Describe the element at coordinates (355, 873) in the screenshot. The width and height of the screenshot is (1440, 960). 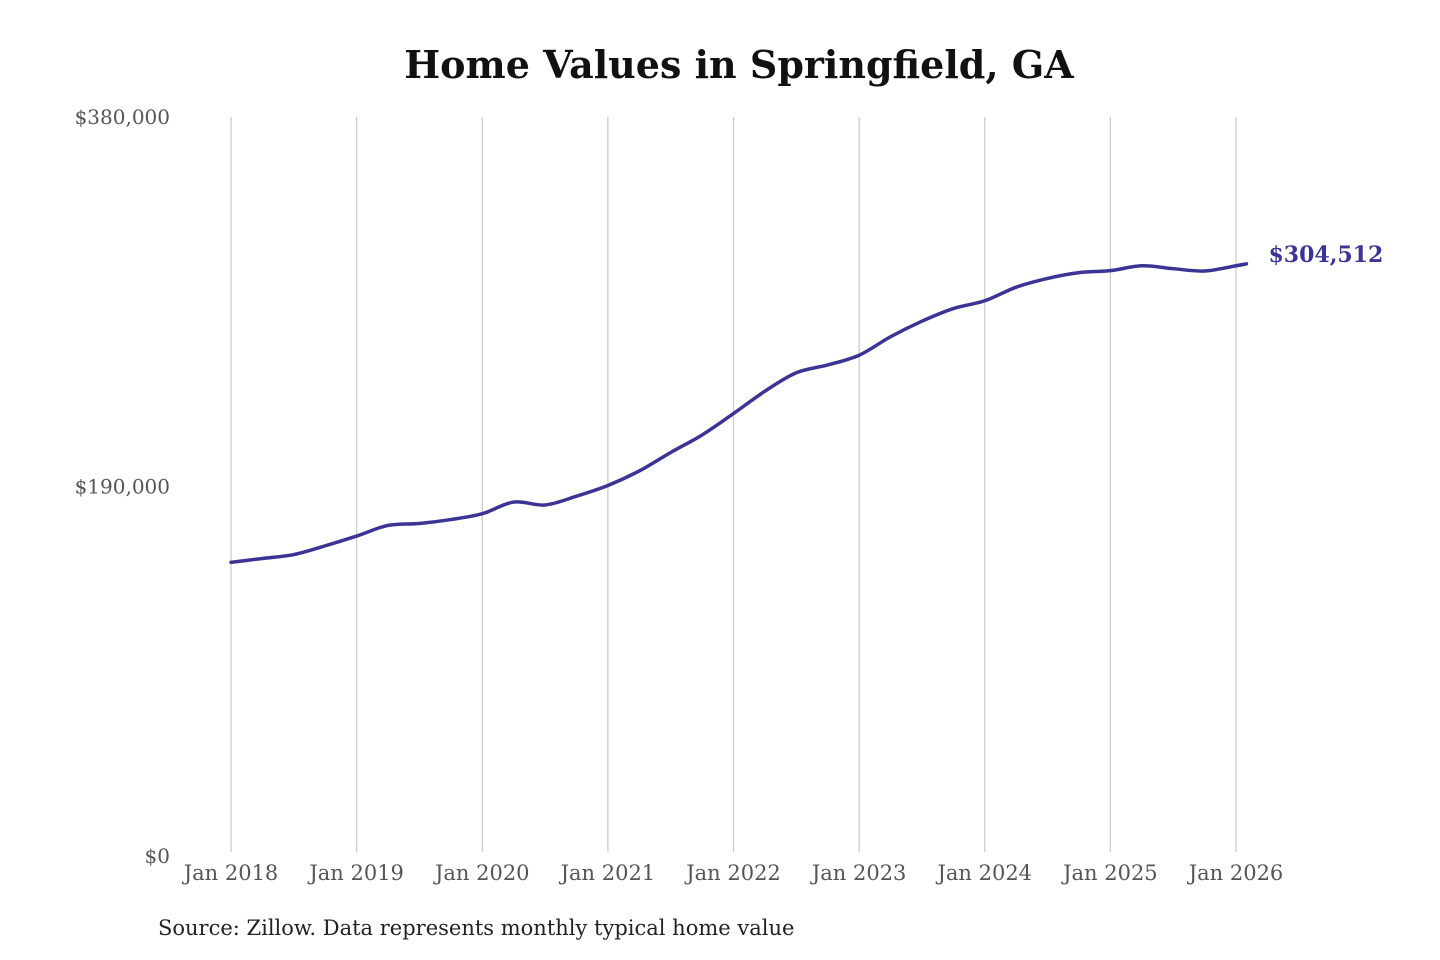
I see `x-tick-label: Jan 2019` at that location.